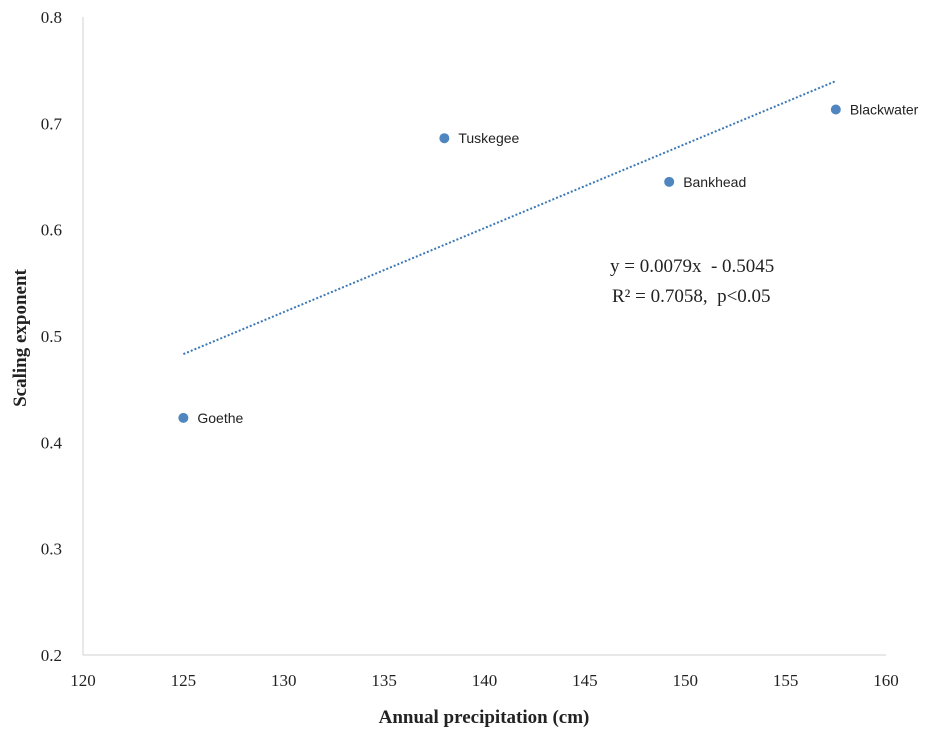 This screenshot has height=729, width=925. What do you see at coordinates (51, 549) in the screenshot?
I see `y-tick-label: 0.3` at bounding box center [51, 549].